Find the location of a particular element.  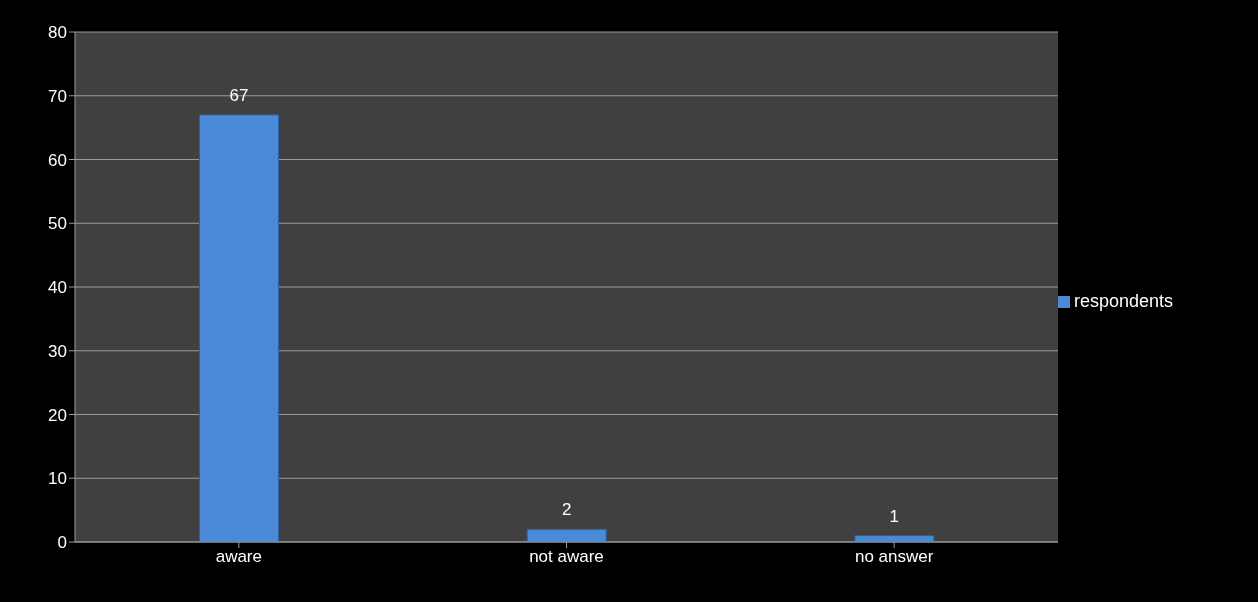

data-label: 2 is located at coordinates (566, 510).